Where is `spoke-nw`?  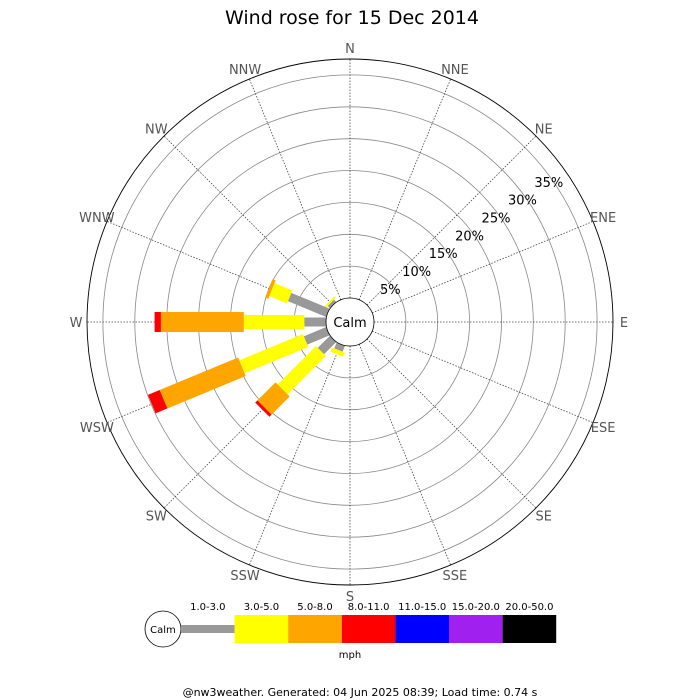
spoke-nw is located at coordinates (248, 220).